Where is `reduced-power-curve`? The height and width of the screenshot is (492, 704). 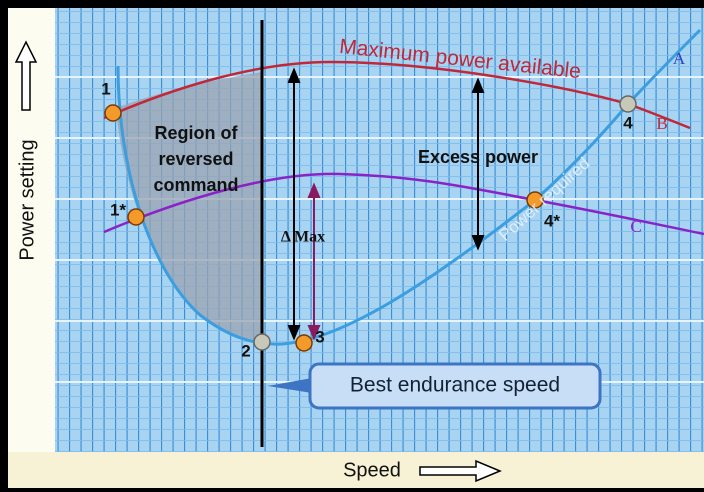
reduced-power-curve is located at coordinates (403, 204).